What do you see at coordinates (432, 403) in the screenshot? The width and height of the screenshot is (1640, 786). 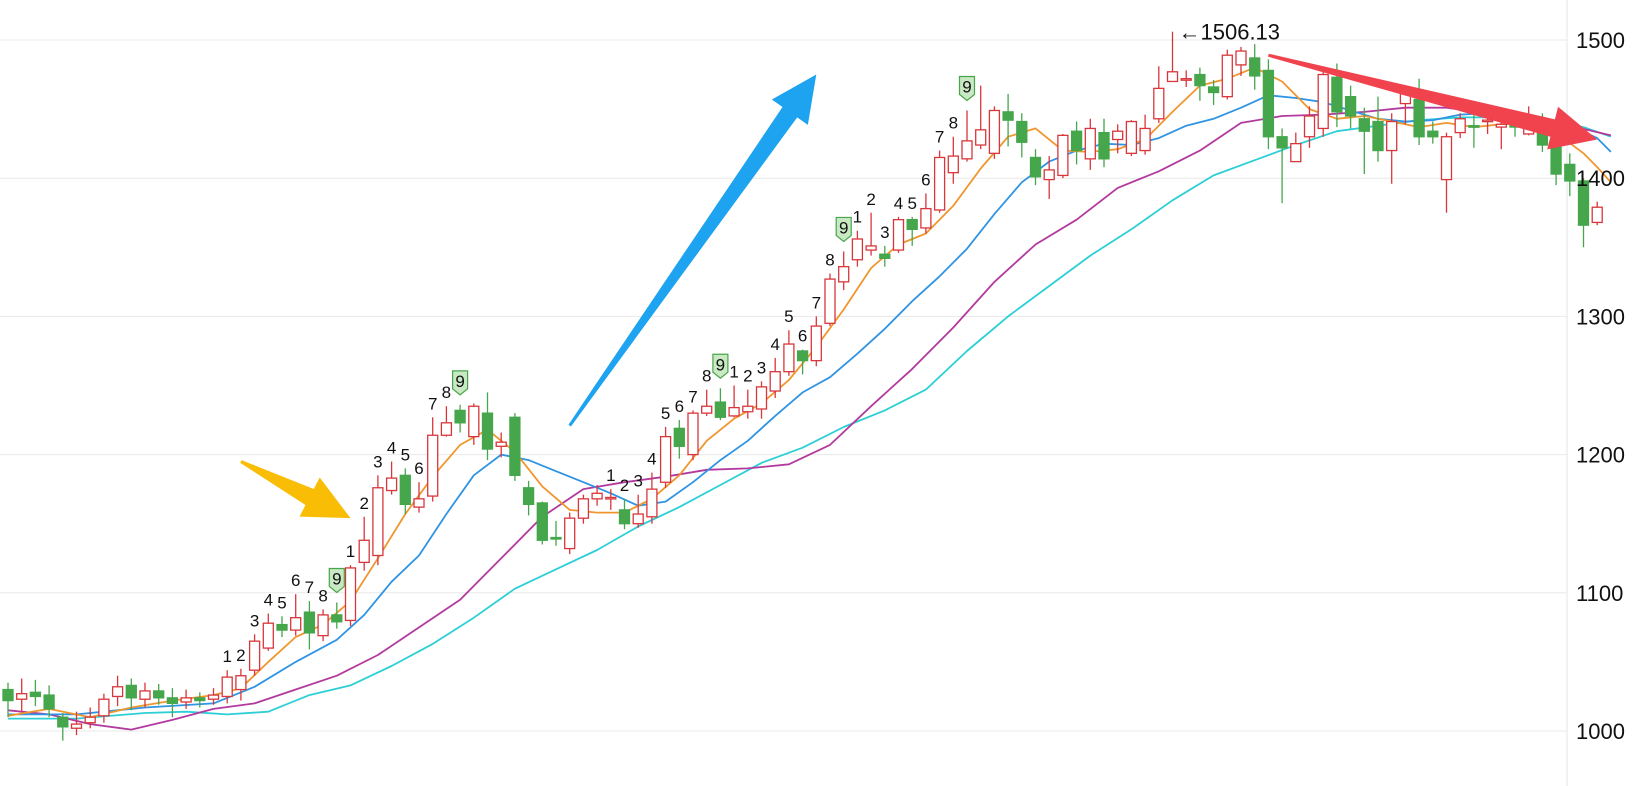 I see `count-label: 7` at bounding box center [432, 403].